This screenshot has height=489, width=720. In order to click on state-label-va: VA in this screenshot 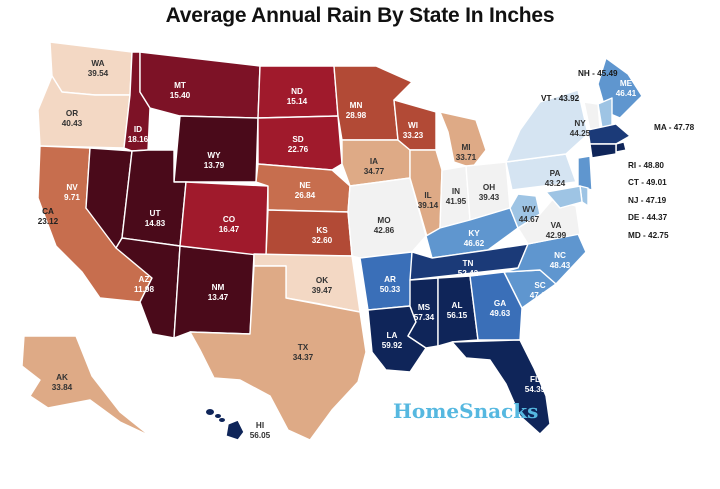, I will do `click(556, 225)`.